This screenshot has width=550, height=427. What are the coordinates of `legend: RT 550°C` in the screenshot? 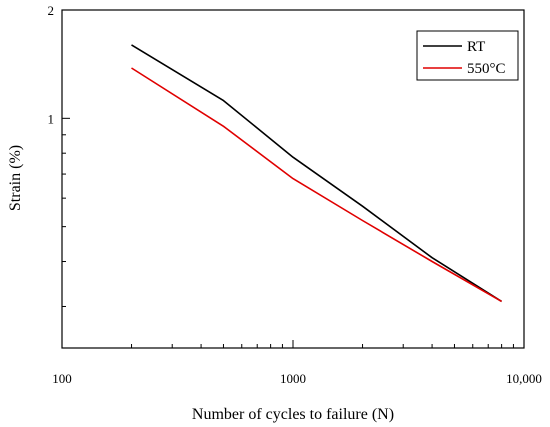 It's located at (467, 55).